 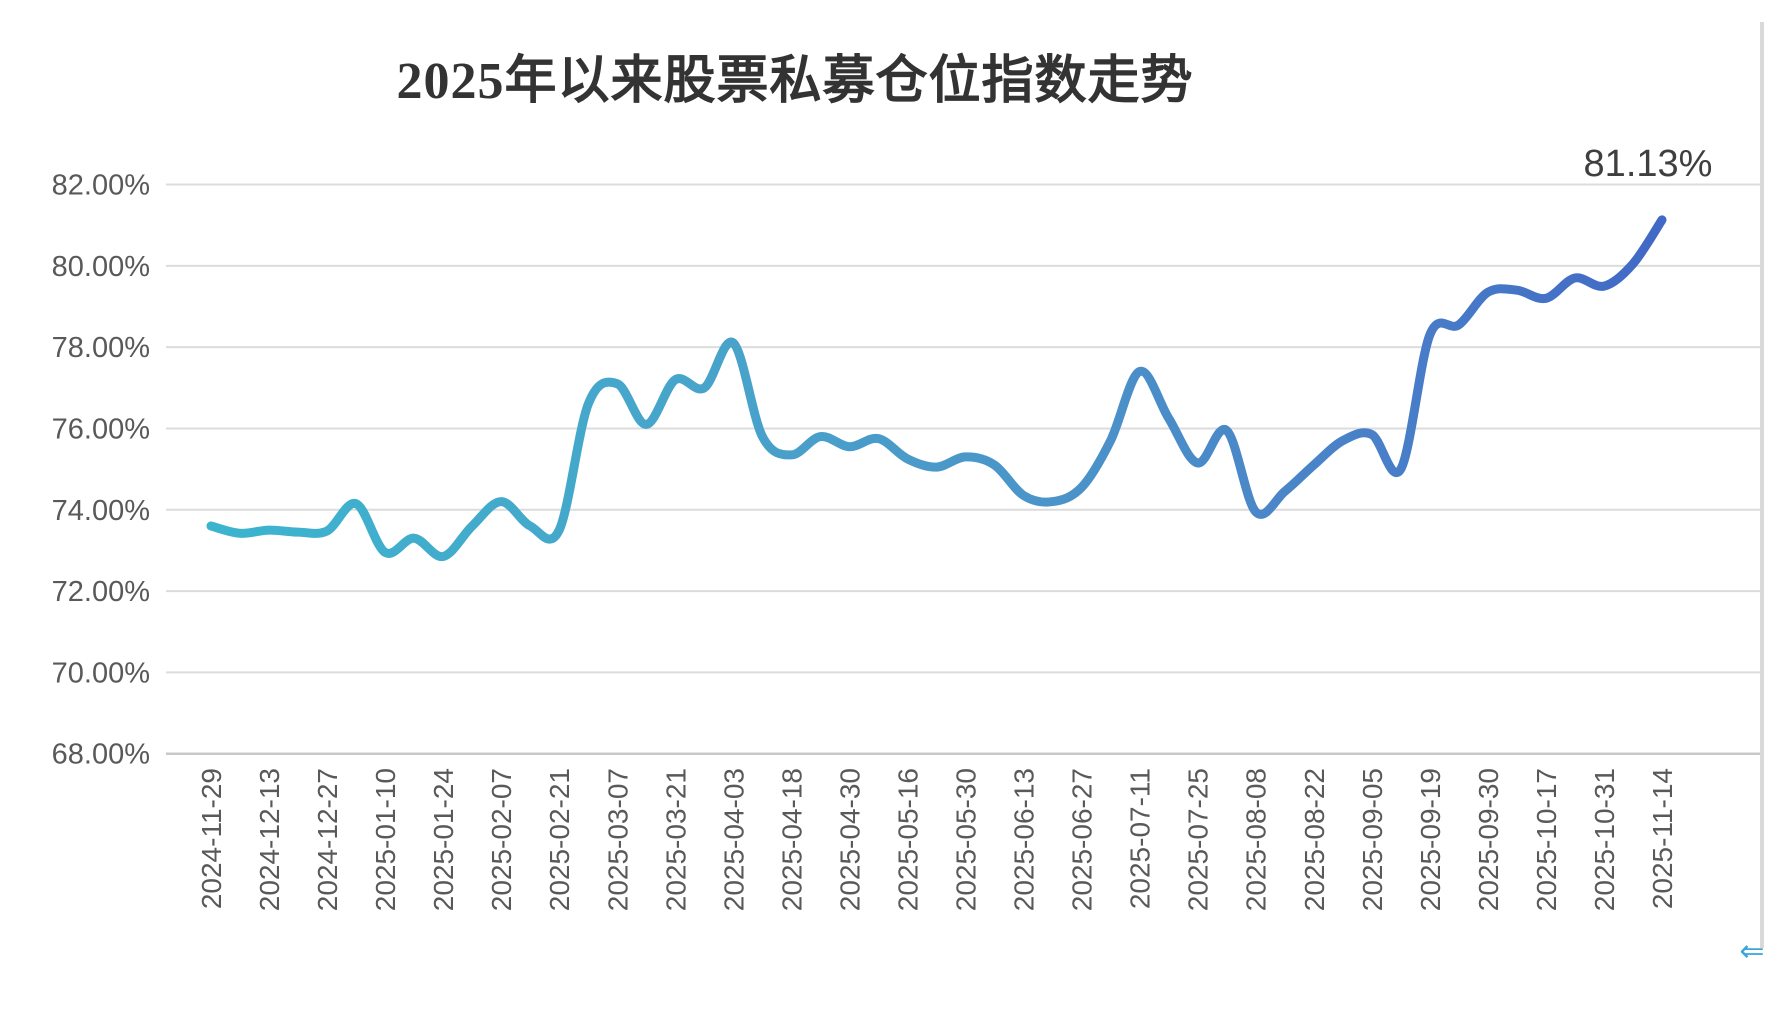 I want to click on x-tick-label: 2025-07-11, so click(x=1140, y=838).